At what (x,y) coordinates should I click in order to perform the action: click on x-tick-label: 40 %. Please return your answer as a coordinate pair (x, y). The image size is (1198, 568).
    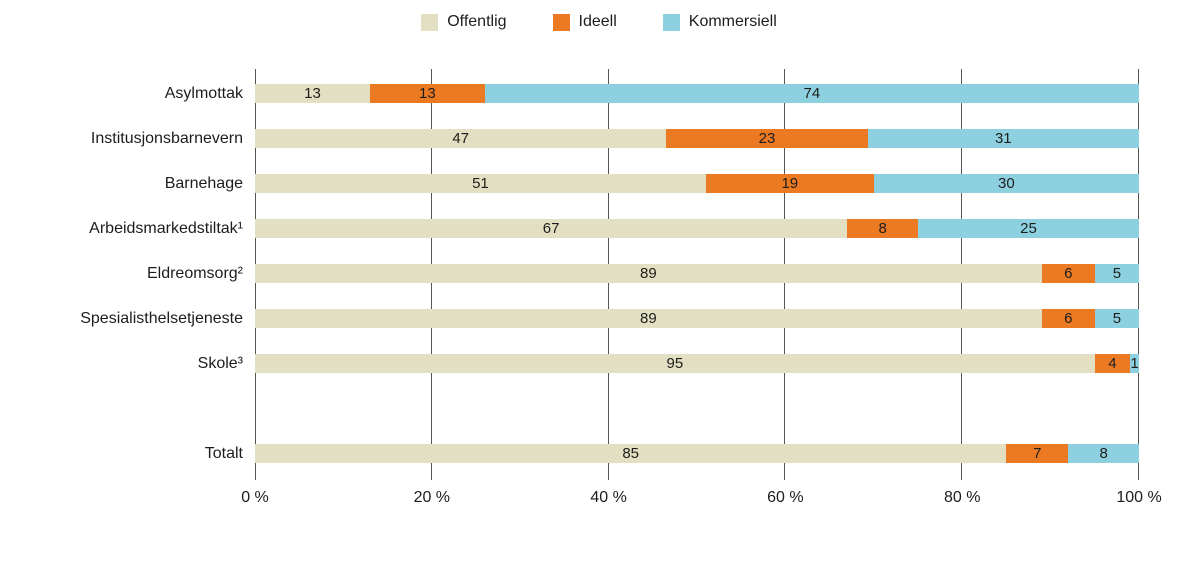
    Looking at the image, I should click on (608, 497).